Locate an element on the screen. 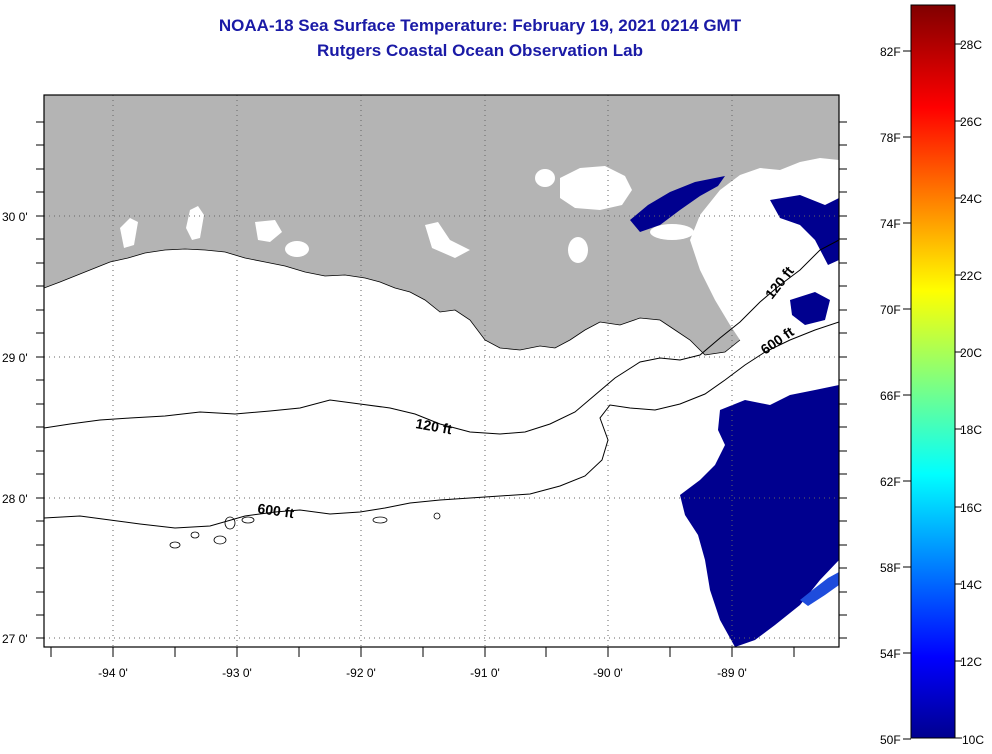 Image resolution: width=992 pixels, height=754 pixels. lon-label-94: -94 0' is located at coordinates (113, 673).